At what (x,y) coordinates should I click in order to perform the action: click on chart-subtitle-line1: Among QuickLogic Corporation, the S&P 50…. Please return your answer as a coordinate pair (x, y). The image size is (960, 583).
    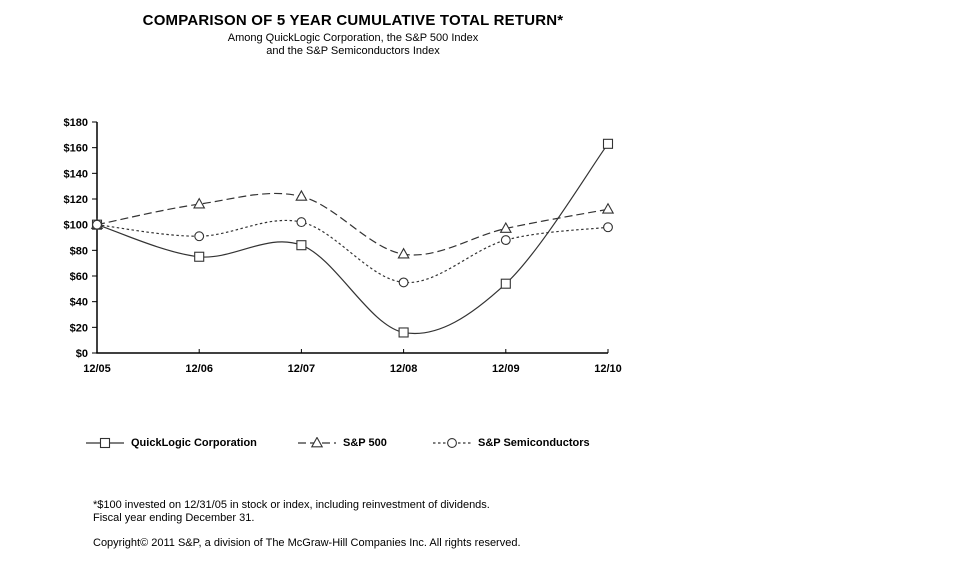
    Looking at the image, I should click on (353, 38).